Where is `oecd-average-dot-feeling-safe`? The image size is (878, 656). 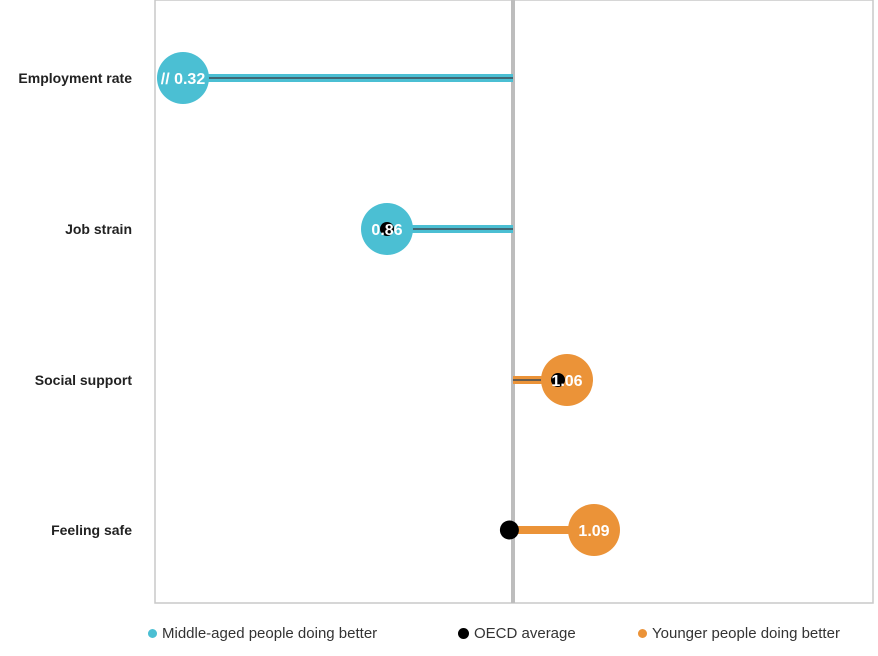 oecd-average-dot-feeling-safe is located at coordinates (509, 530).